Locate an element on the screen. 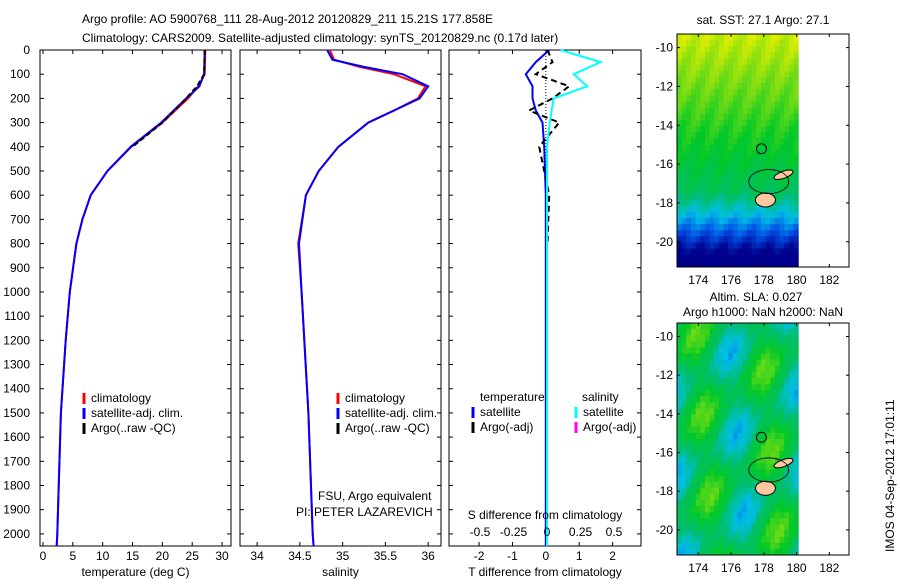 The height and width of the screenshot is (585, 900). sla-map-title-2: Argo h1000: NaN h2000: NaN is located at coordinates (763, 312).